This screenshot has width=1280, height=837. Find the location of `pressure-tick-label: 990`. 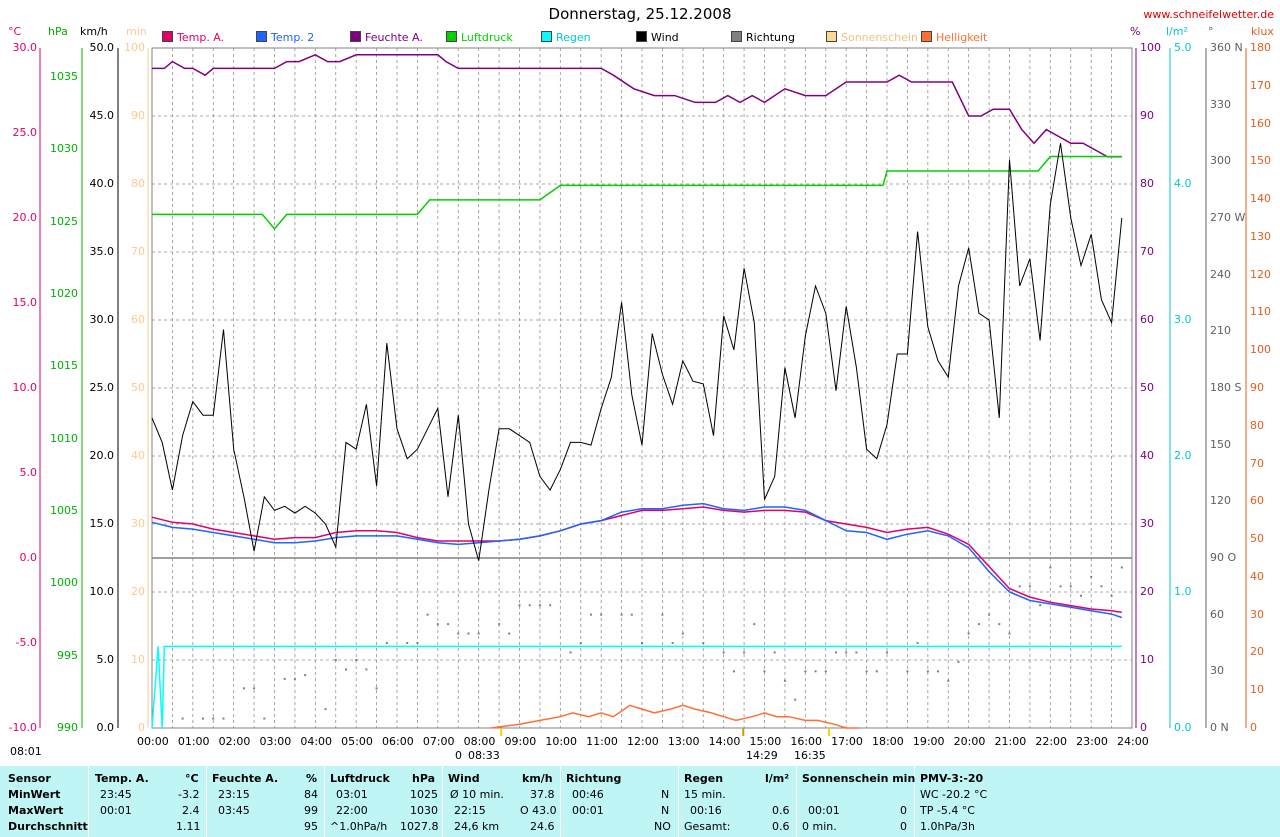

pressure-tick-label: 990 is located at coordinates (67, 727).